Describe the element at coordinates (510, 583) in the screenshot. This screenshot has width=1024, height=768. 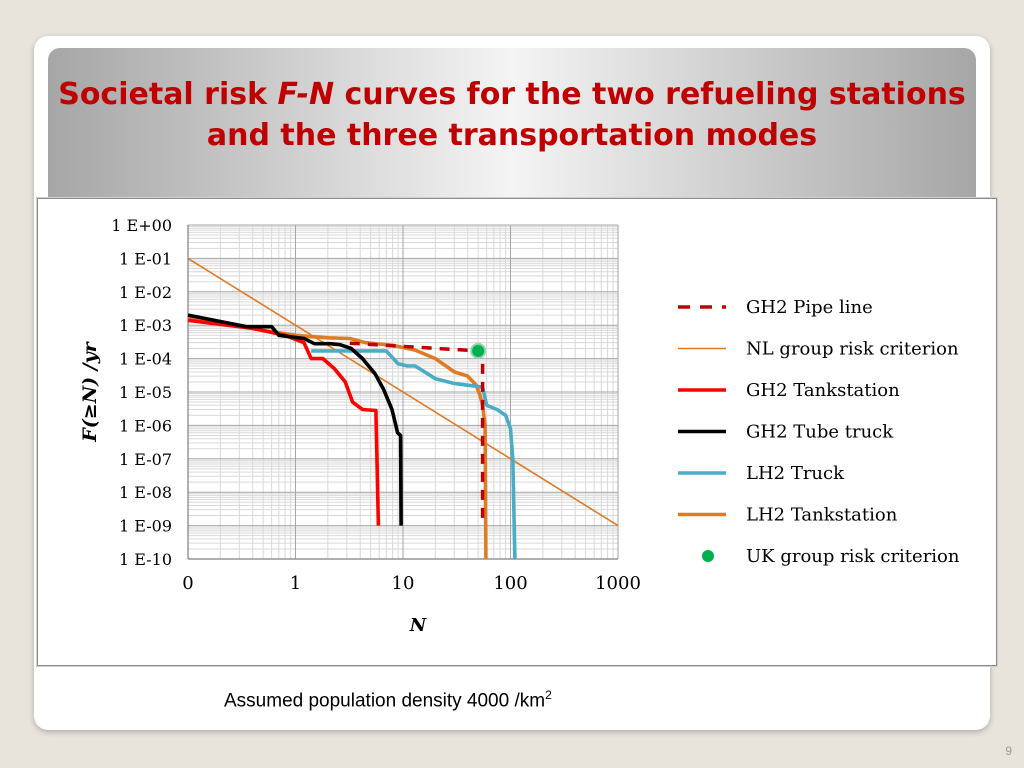
I see `x-tick-label: 100` at that location.